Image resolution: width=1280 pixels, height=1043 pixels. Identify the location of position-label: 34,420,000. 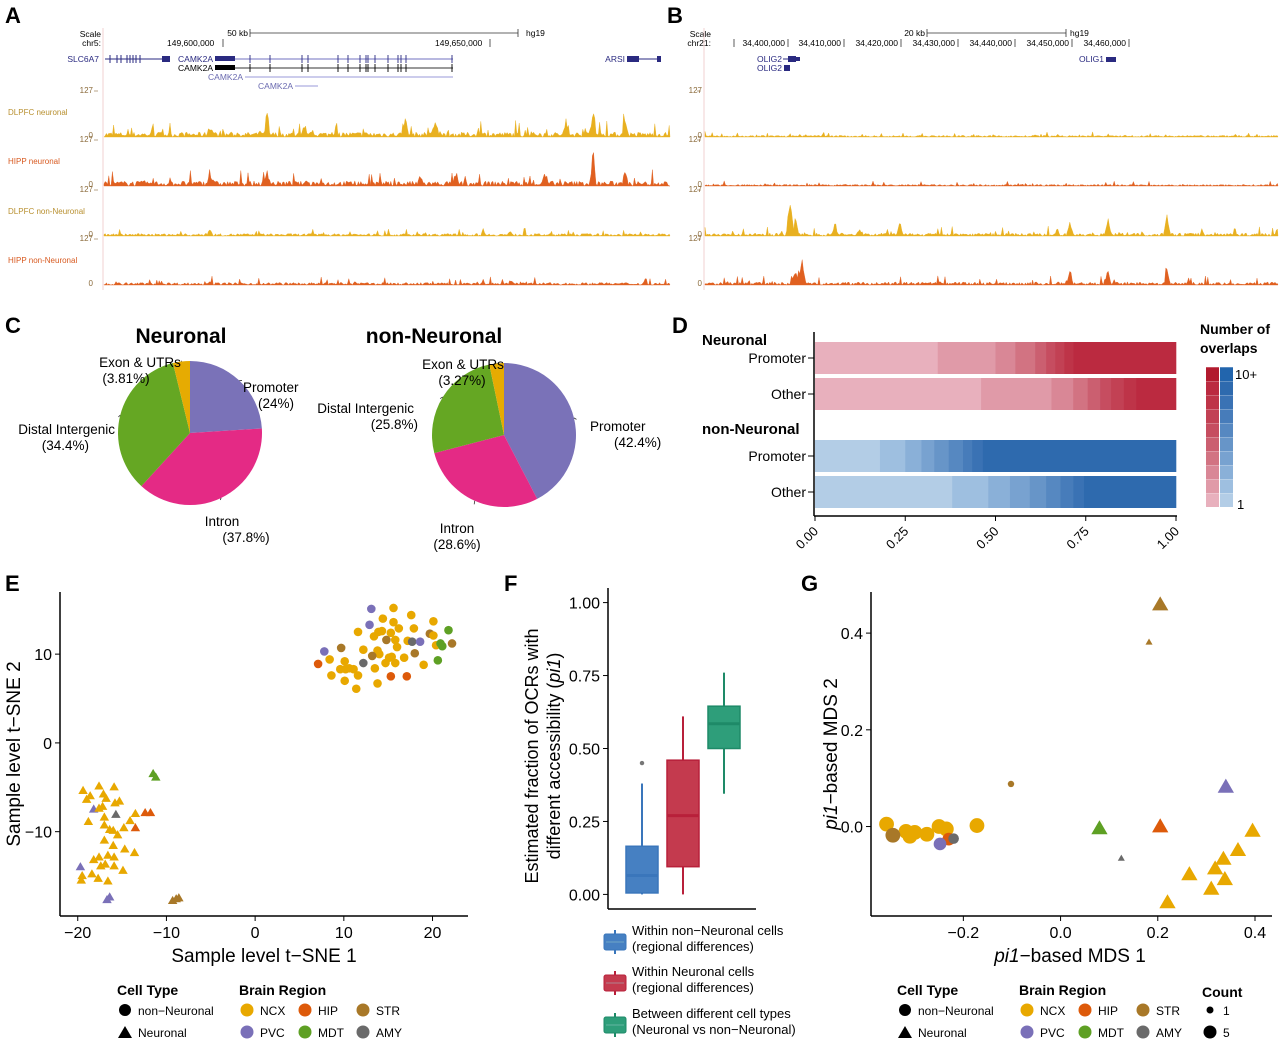
(876, 43).